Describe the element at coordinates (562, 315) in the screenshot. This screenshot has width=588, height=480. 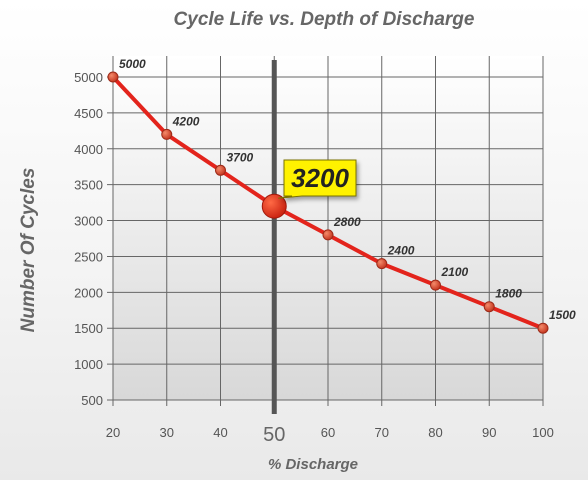
I see `data-label-100: 1500` at that location.